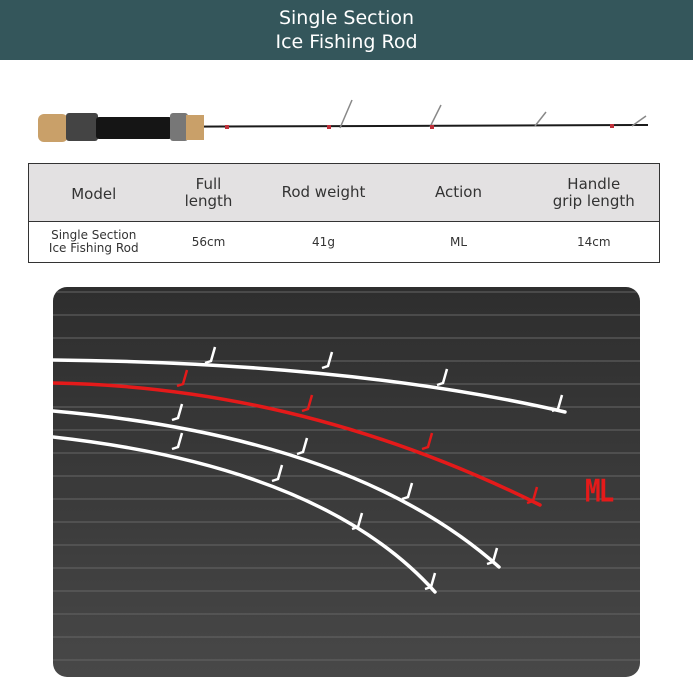 The height and width of the screenshot is (693, 693). What do you see at coordinates (593, 241) in the screenshot?
I see `cell-handle-grip: 14cm` at bounding box center [593, 241].